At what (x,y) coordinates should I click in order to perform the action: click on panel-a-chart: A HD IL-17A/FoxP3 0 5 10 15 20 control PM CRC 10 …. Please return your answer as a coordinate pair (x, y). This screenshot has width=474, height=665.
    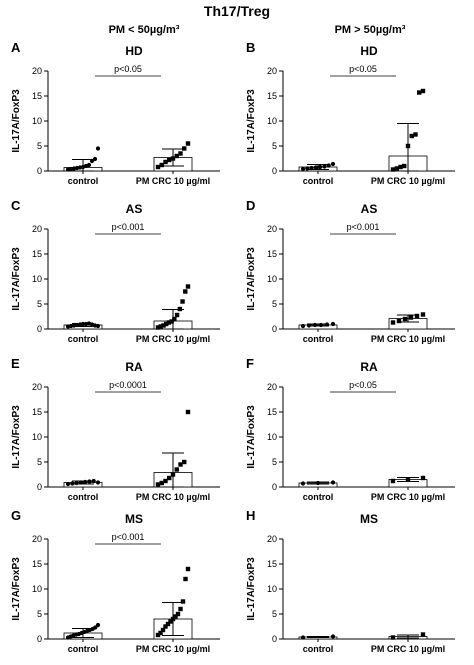
    Looking at the image, I should click on (115, 113).